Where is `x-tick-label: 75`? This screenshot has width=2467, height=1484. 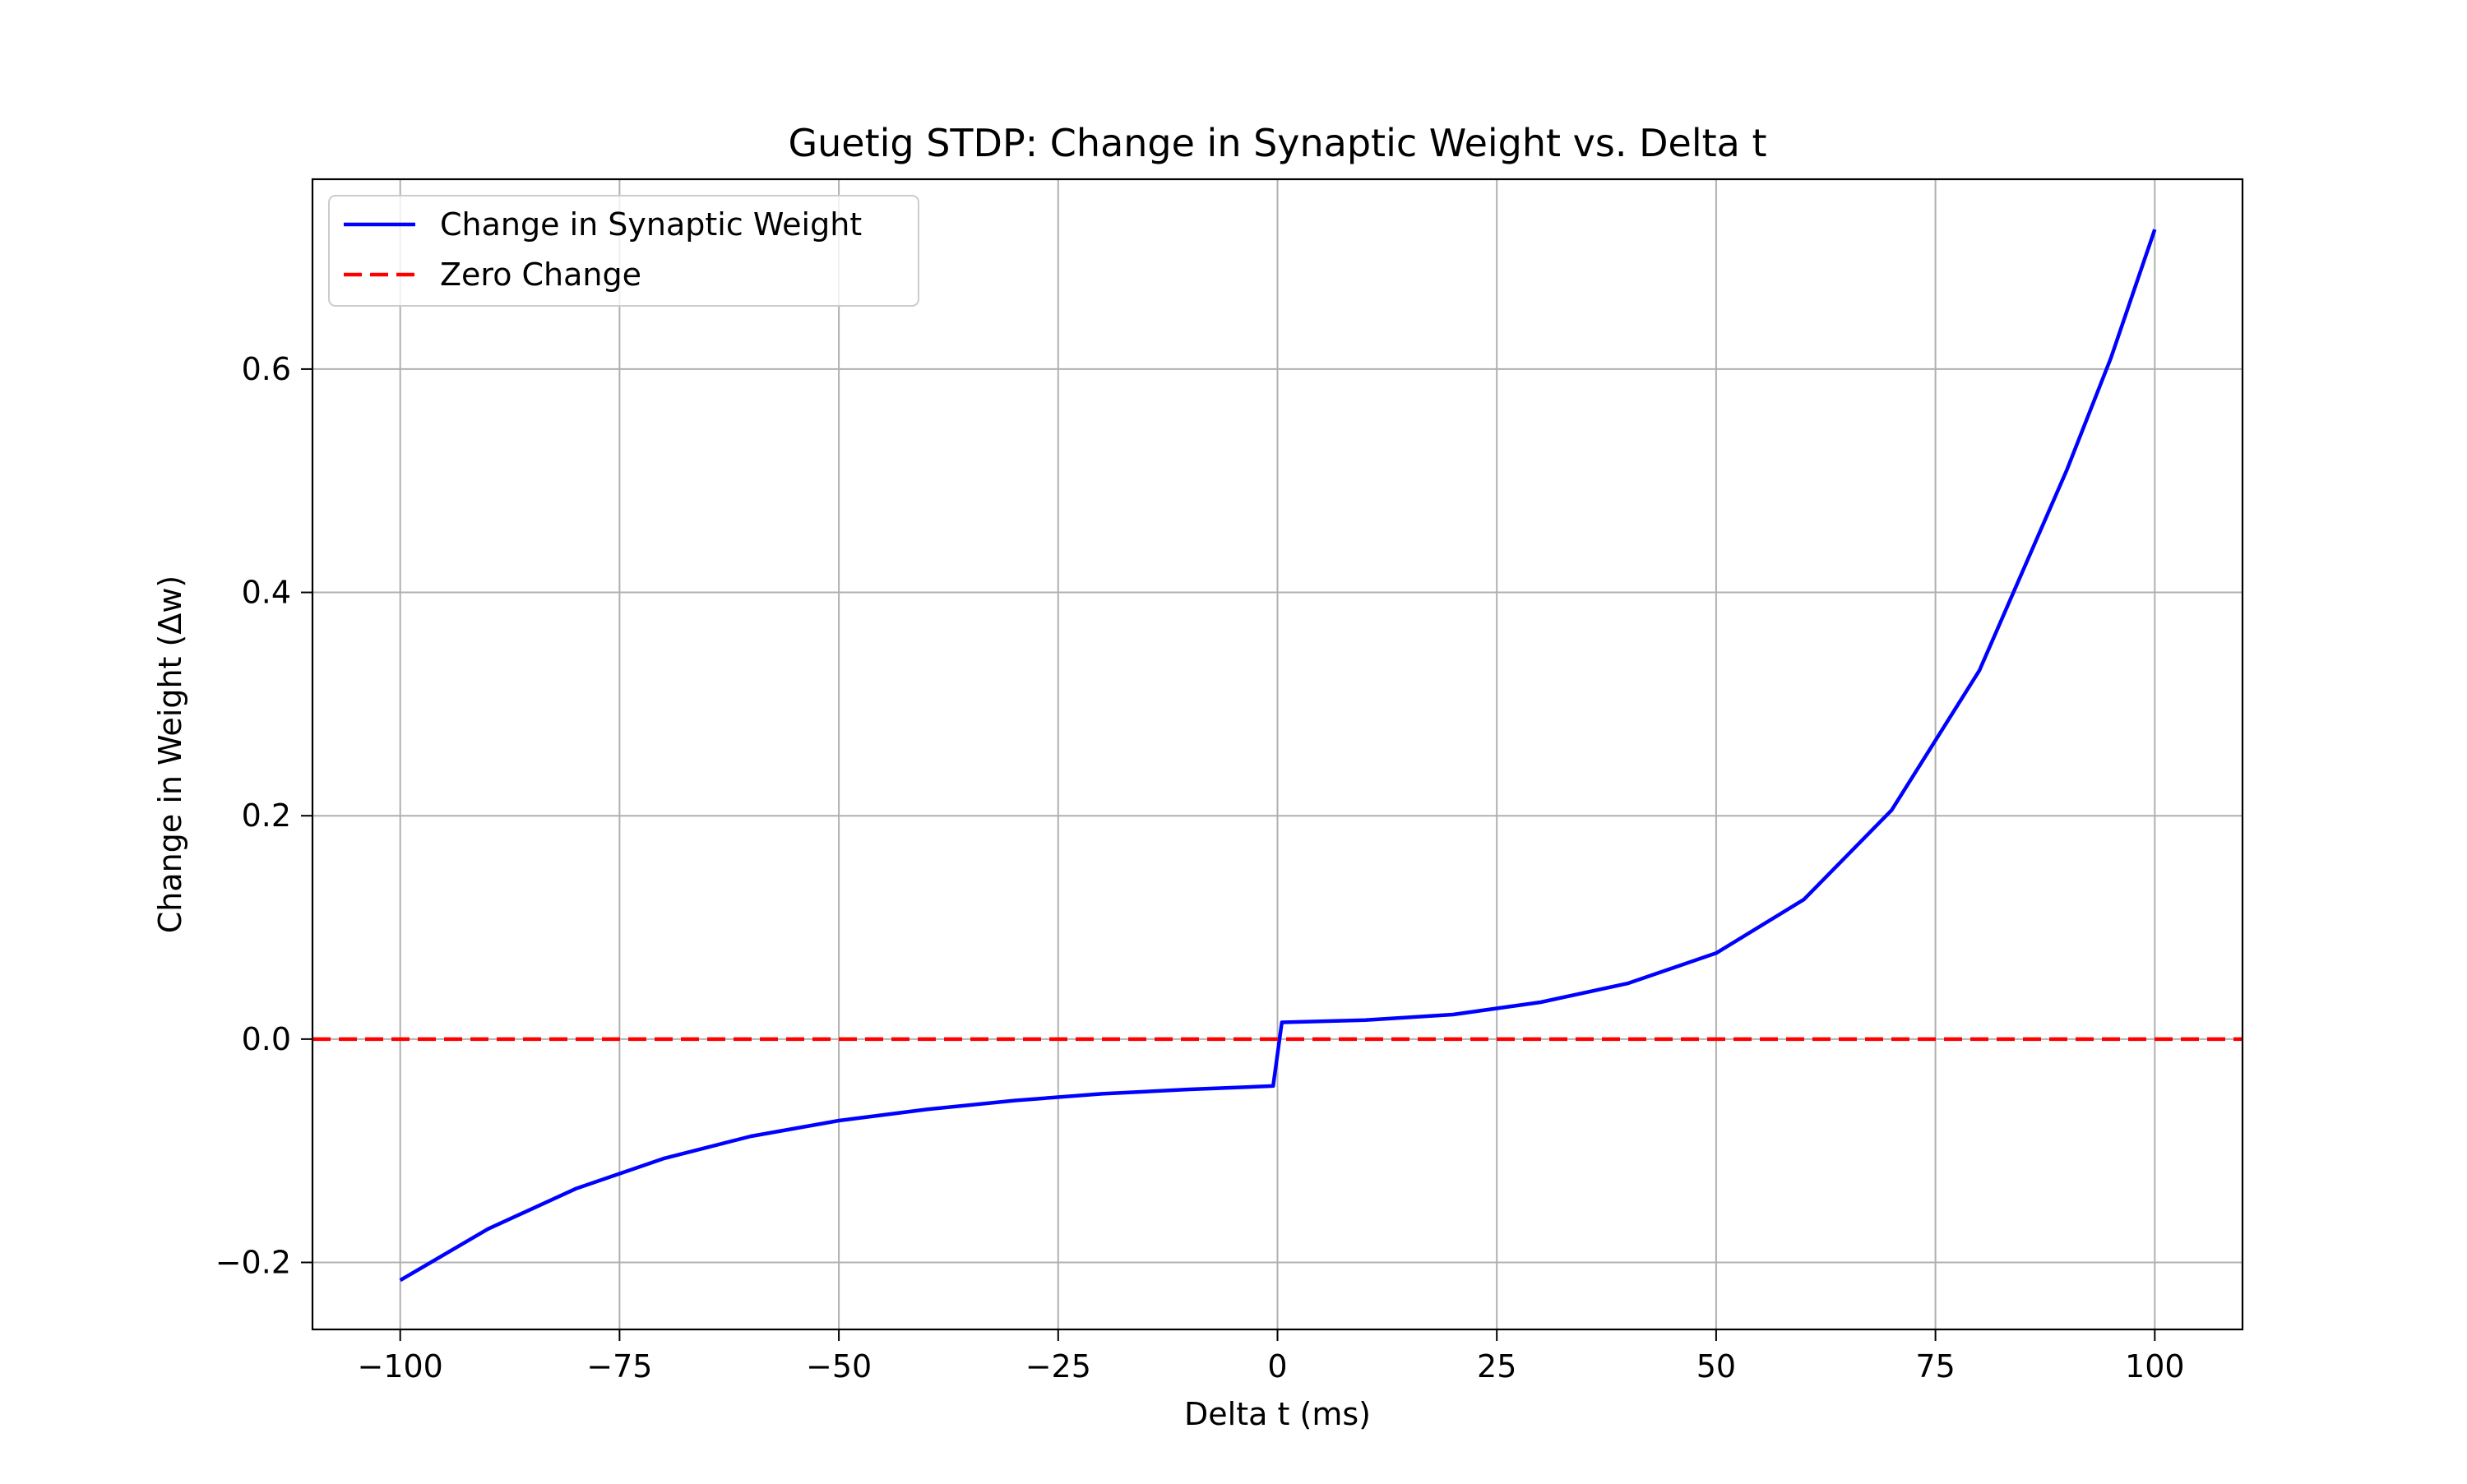 x-tick-label: 75 is located at coordinates (1935, 1366).